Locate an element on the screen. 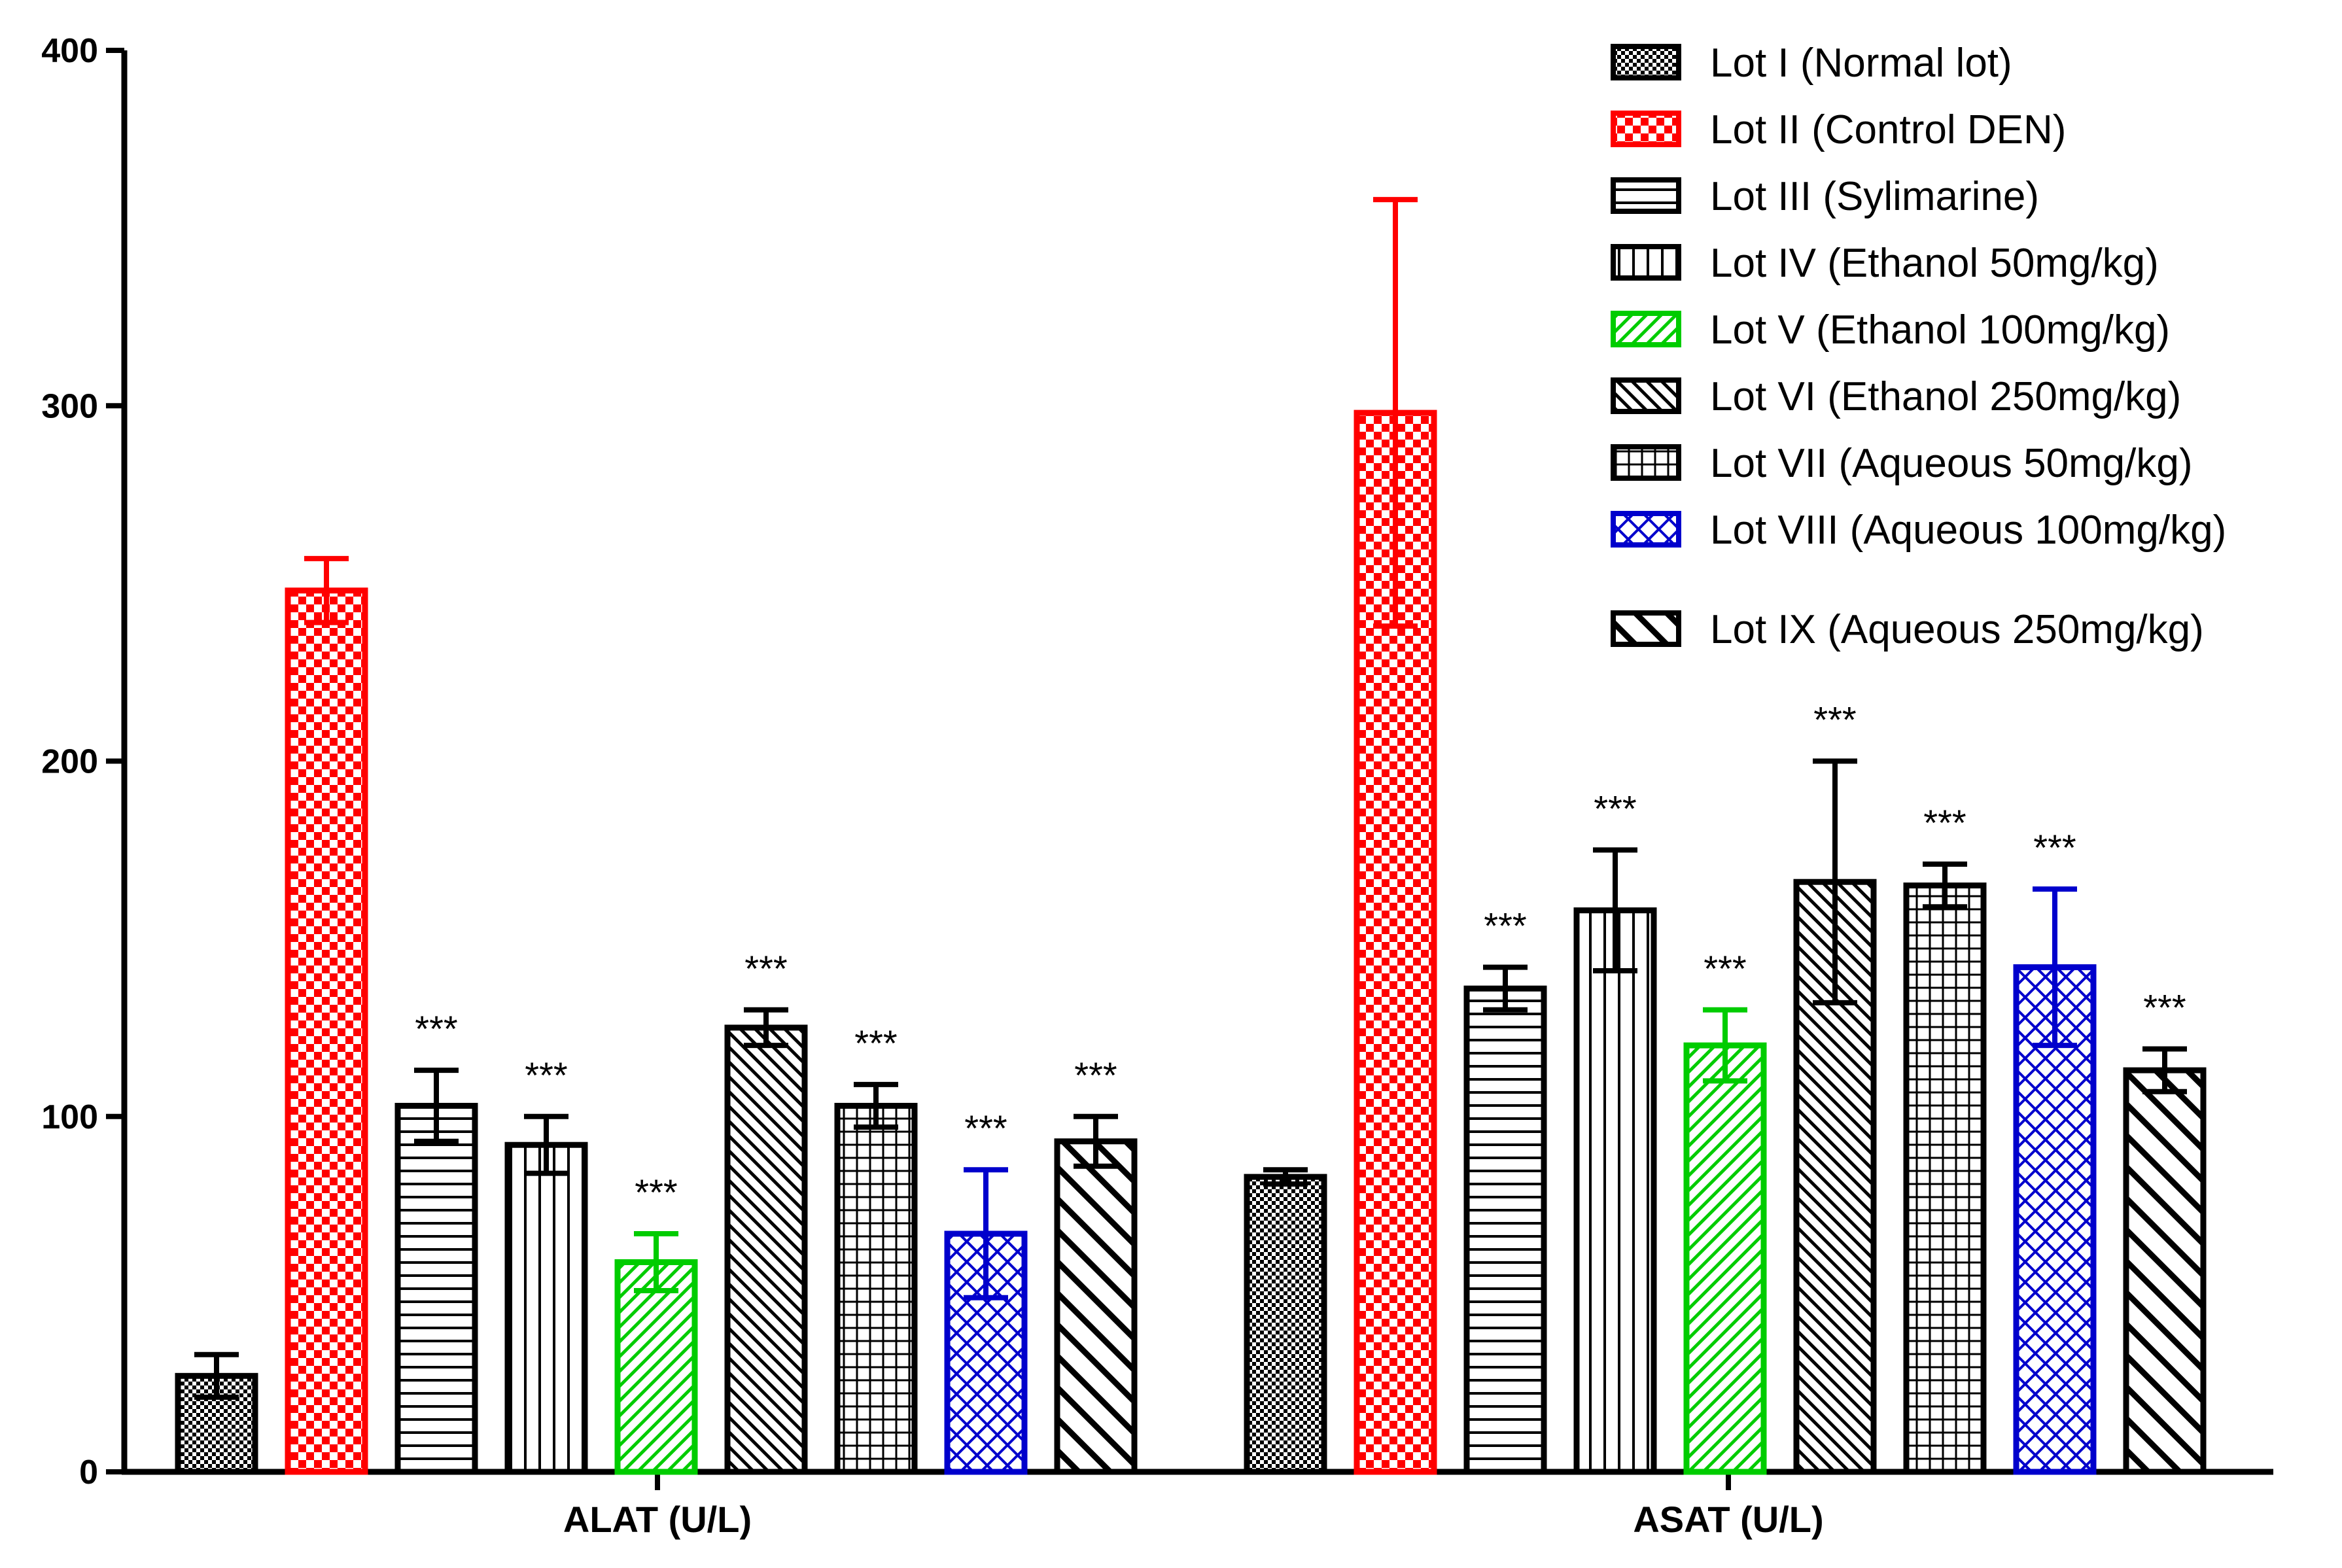  legend-entry: Lot VIII (Aqueous 100mg/kg) is located at coordinates (1918, 530).